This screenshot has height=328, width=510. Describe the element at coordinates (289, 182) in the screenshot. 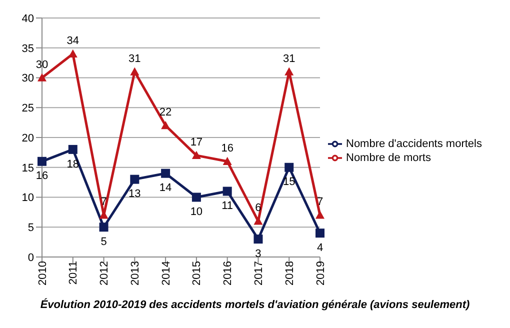

I see `data-label: 15` at that location.